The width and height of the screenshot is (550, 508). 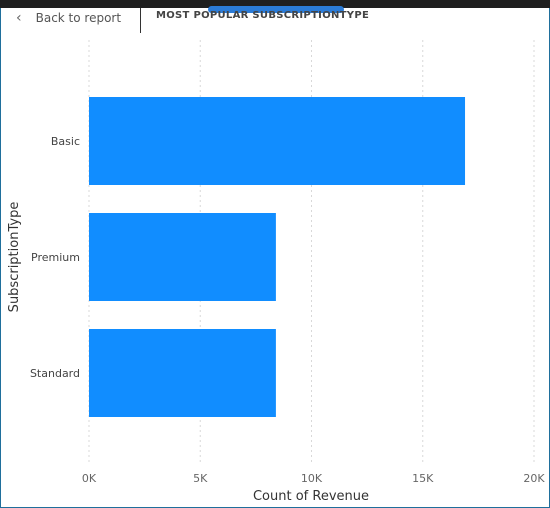 What do you see at coordinates (275, 4) in the screenshot?
I see `top-bar` at bounding box center [275, 4].